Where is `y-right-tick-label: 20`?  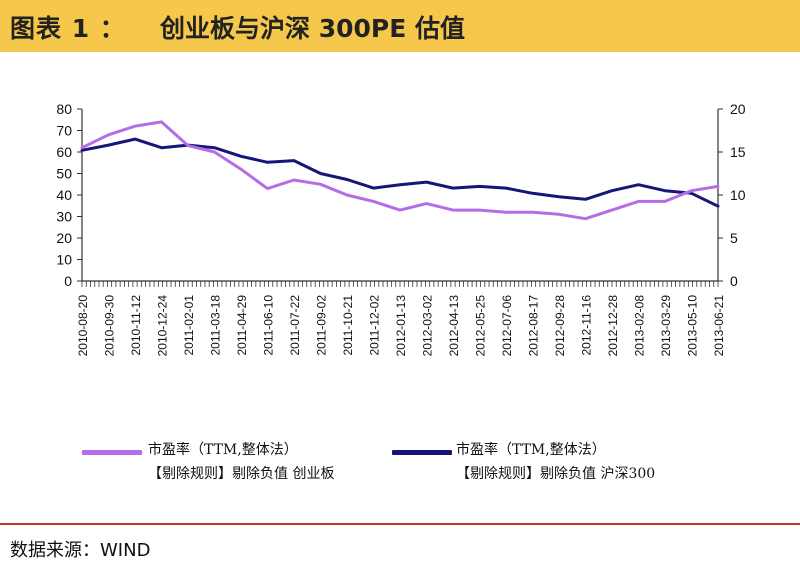
y-right-tick-label: 20 is located at coordinates (738, 109).